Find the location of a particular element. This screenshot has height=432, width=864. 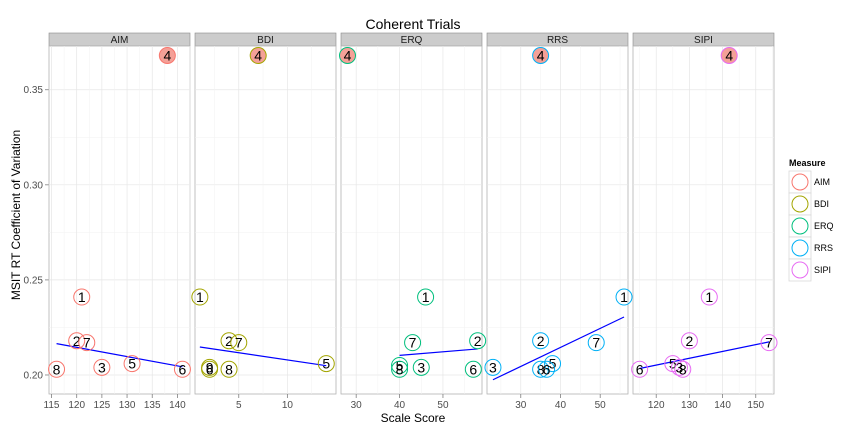

panel-aim: AIM 115 120 125 130 135 140 1 2 73 5 8 6 4 is located at coordinates (117, 221).